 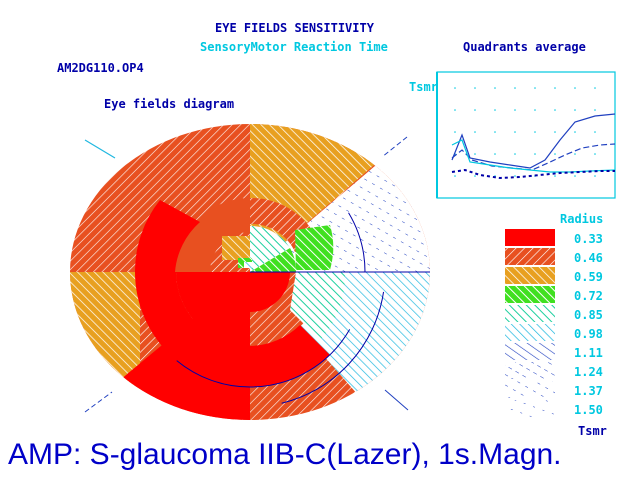 I want to click on legend-swatch-0.46, so click(x=530, y=256).